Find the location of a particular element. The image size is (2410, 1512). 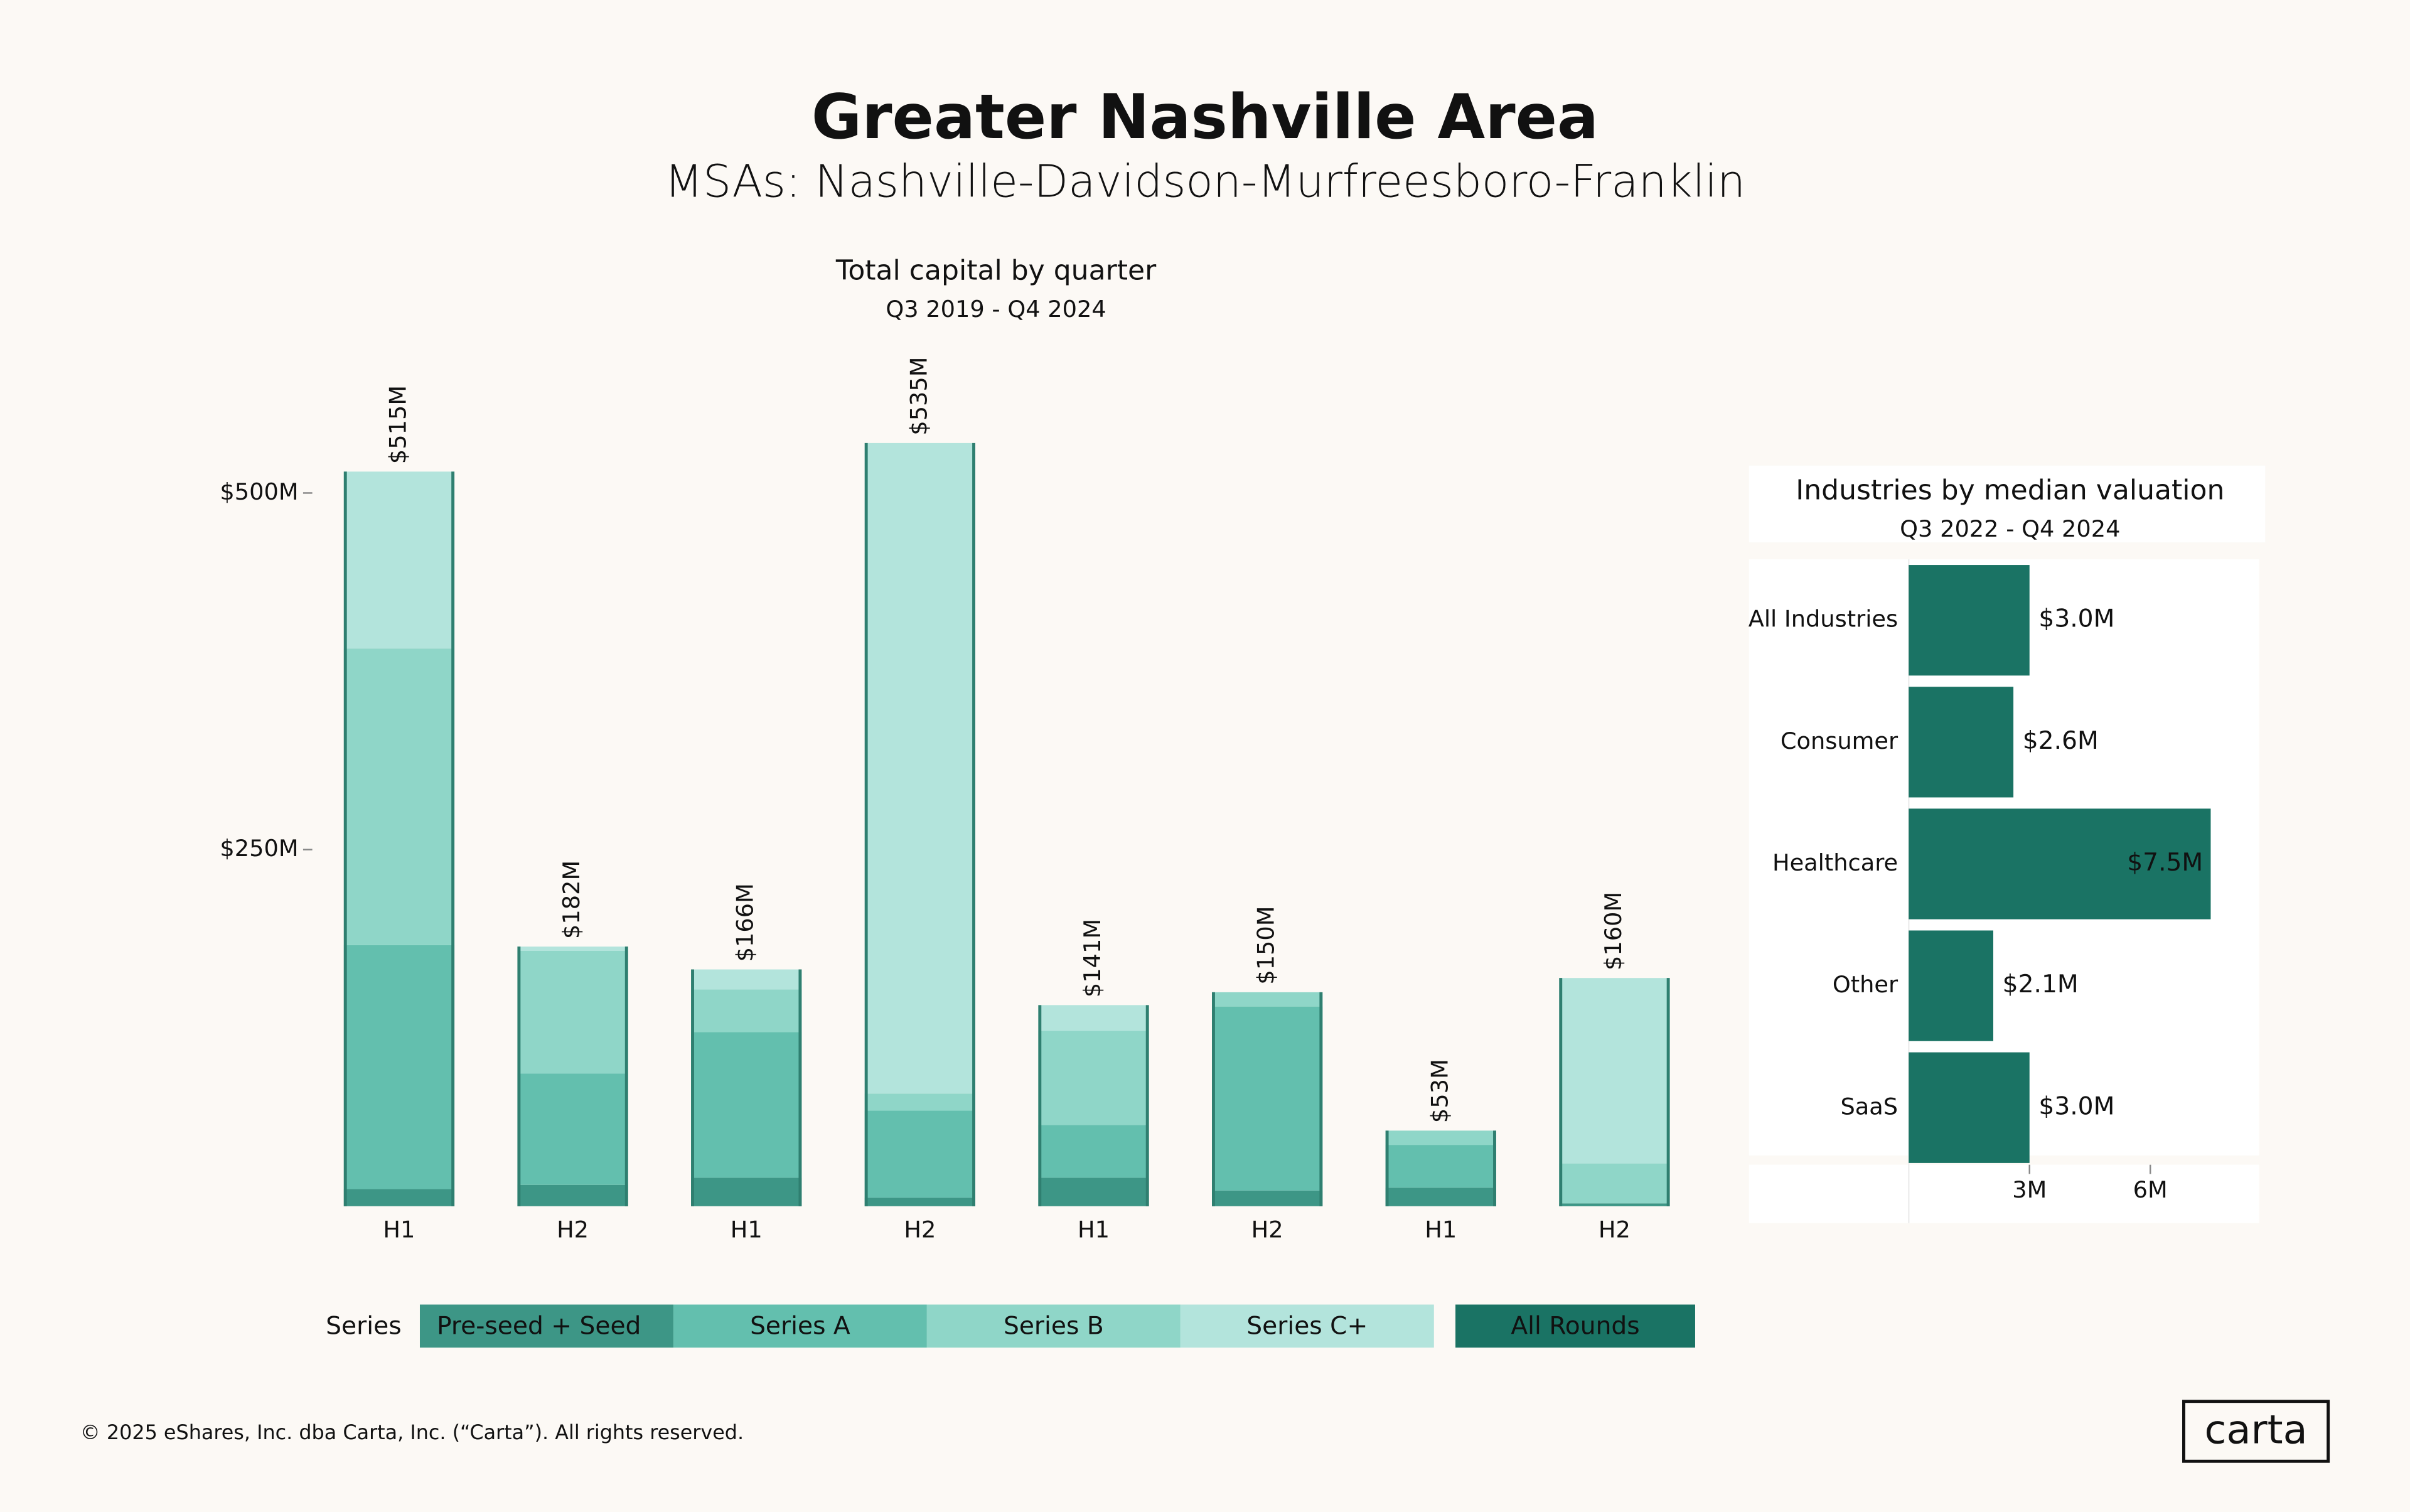

data-label: $141M is located at coordinates (1092, 958).